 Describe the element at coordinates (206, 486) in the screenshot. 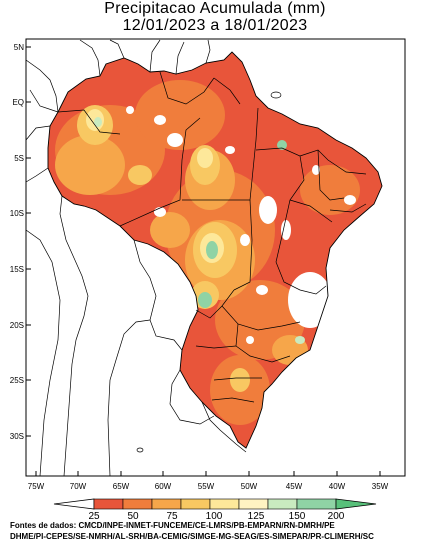

I see `x-tick-label: 55W` at that location.